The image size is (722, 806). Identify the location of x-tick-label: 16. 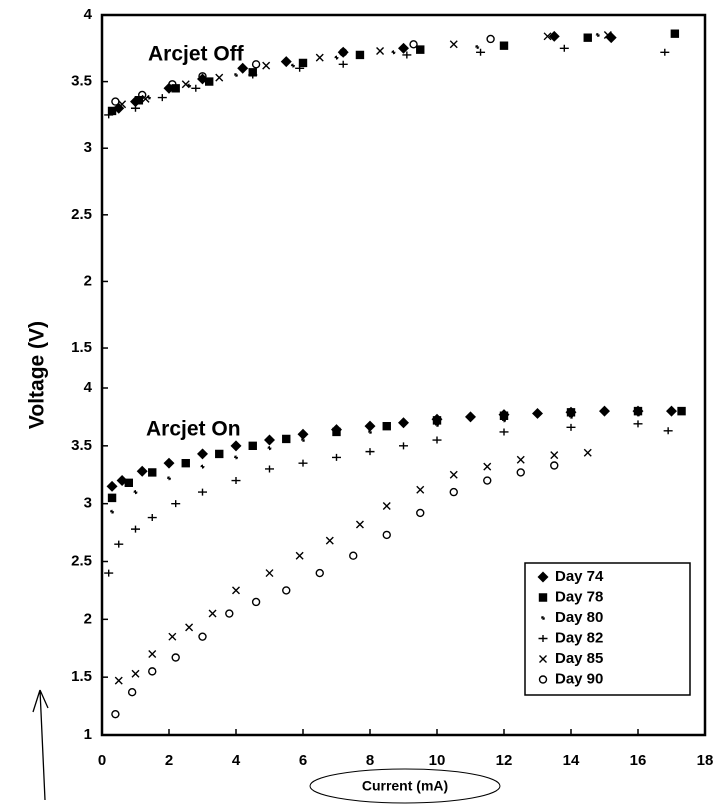
(638, 760).